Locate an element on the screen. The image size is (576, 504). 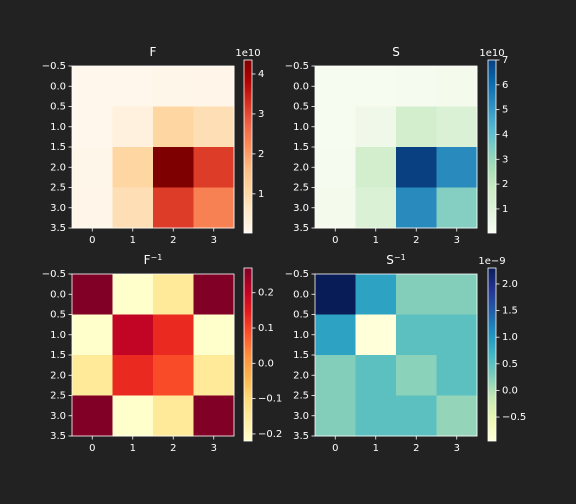
colorbar-offset-label: 1e10 is located at coordinates (247, 53).